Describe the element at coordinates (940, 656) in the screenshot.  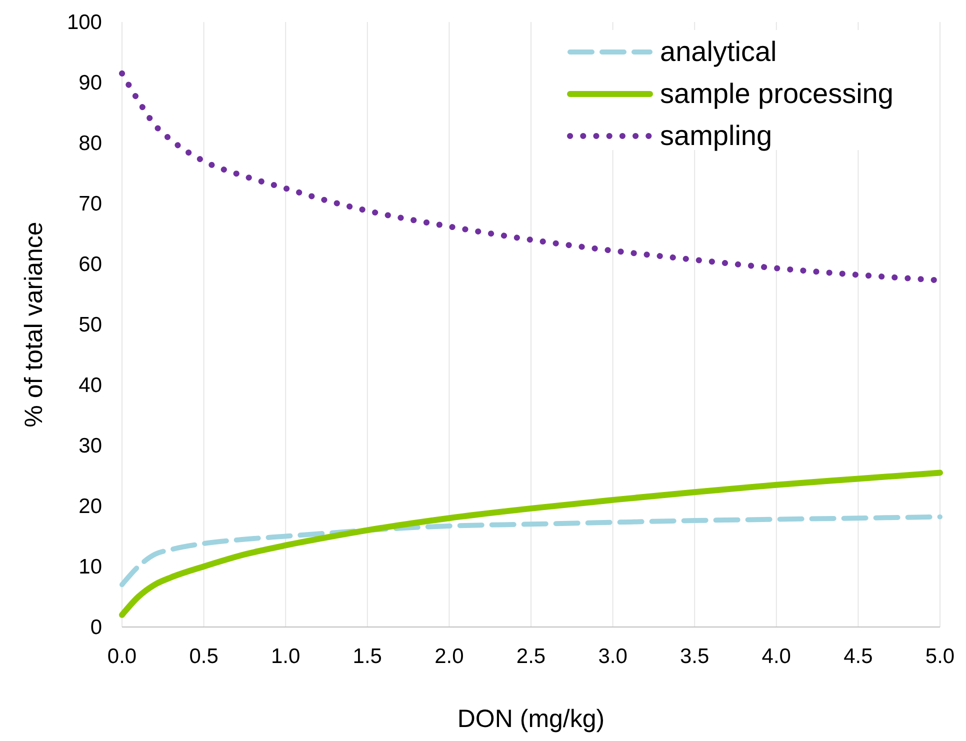
I see `x-tick-label: 5.0` at that location.